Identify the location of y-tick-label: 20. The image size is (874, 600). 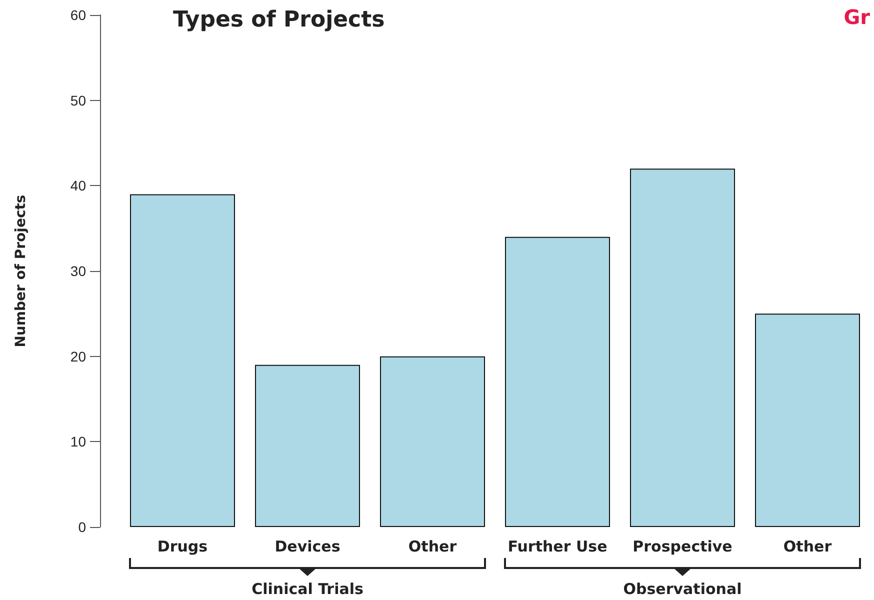
(78, 356).